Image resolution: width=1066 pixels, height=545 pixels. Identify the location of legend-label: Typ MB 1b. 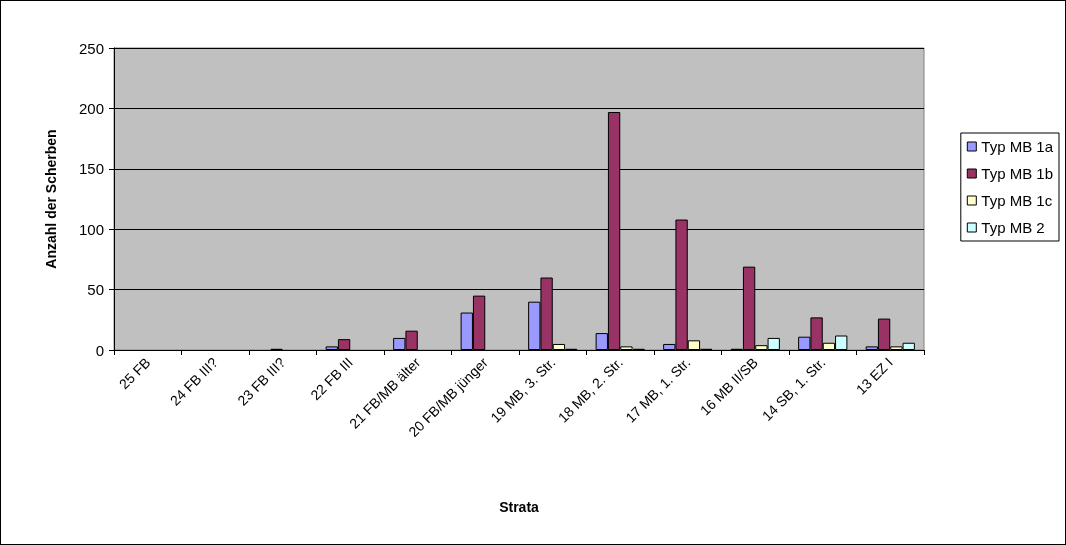
(1017, 173).